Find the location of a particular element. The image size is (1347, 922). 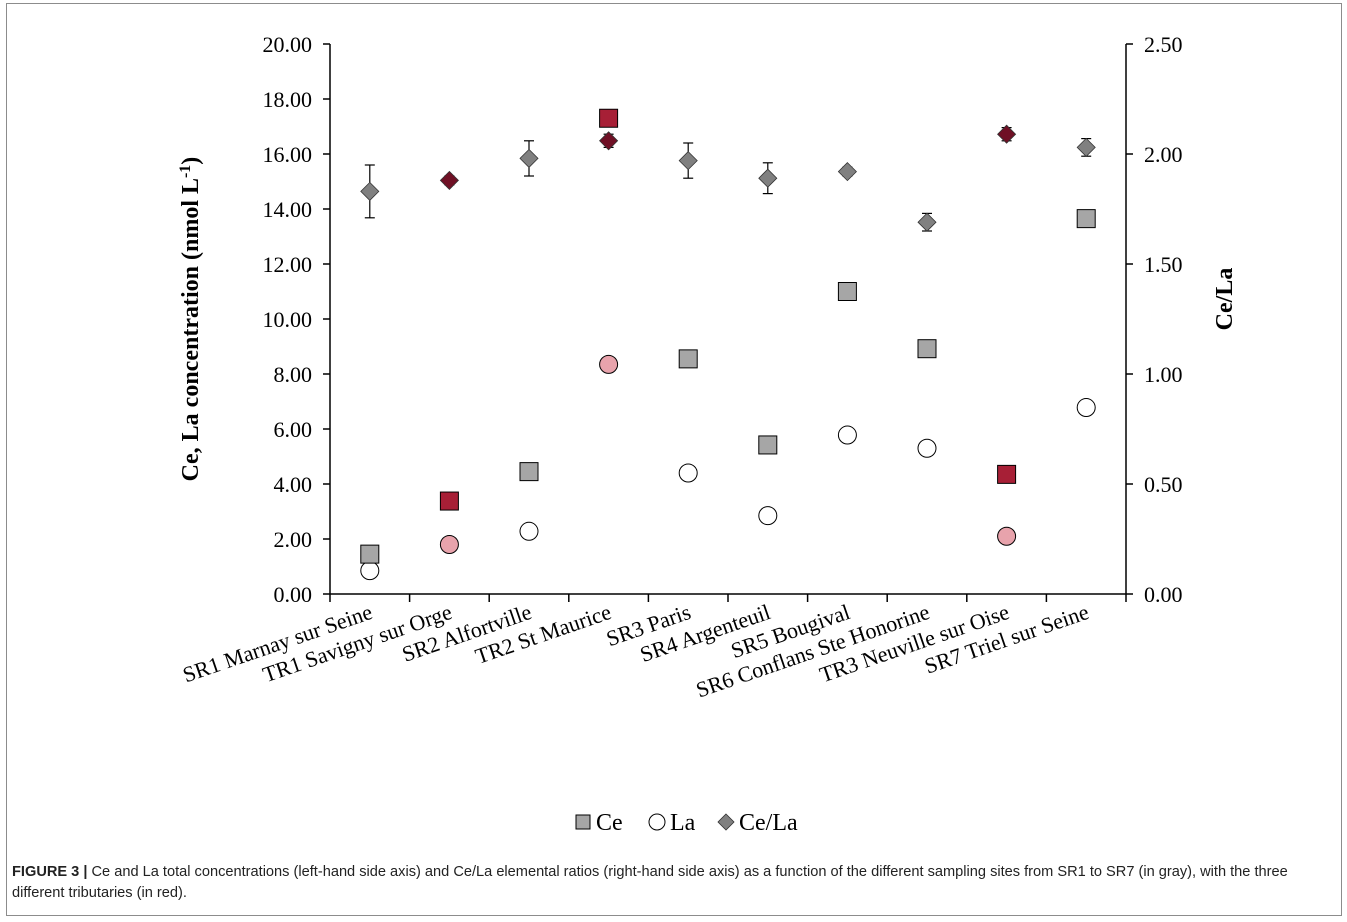

y-left-tick-label: 4.00 is located at coordinates (293, 484).